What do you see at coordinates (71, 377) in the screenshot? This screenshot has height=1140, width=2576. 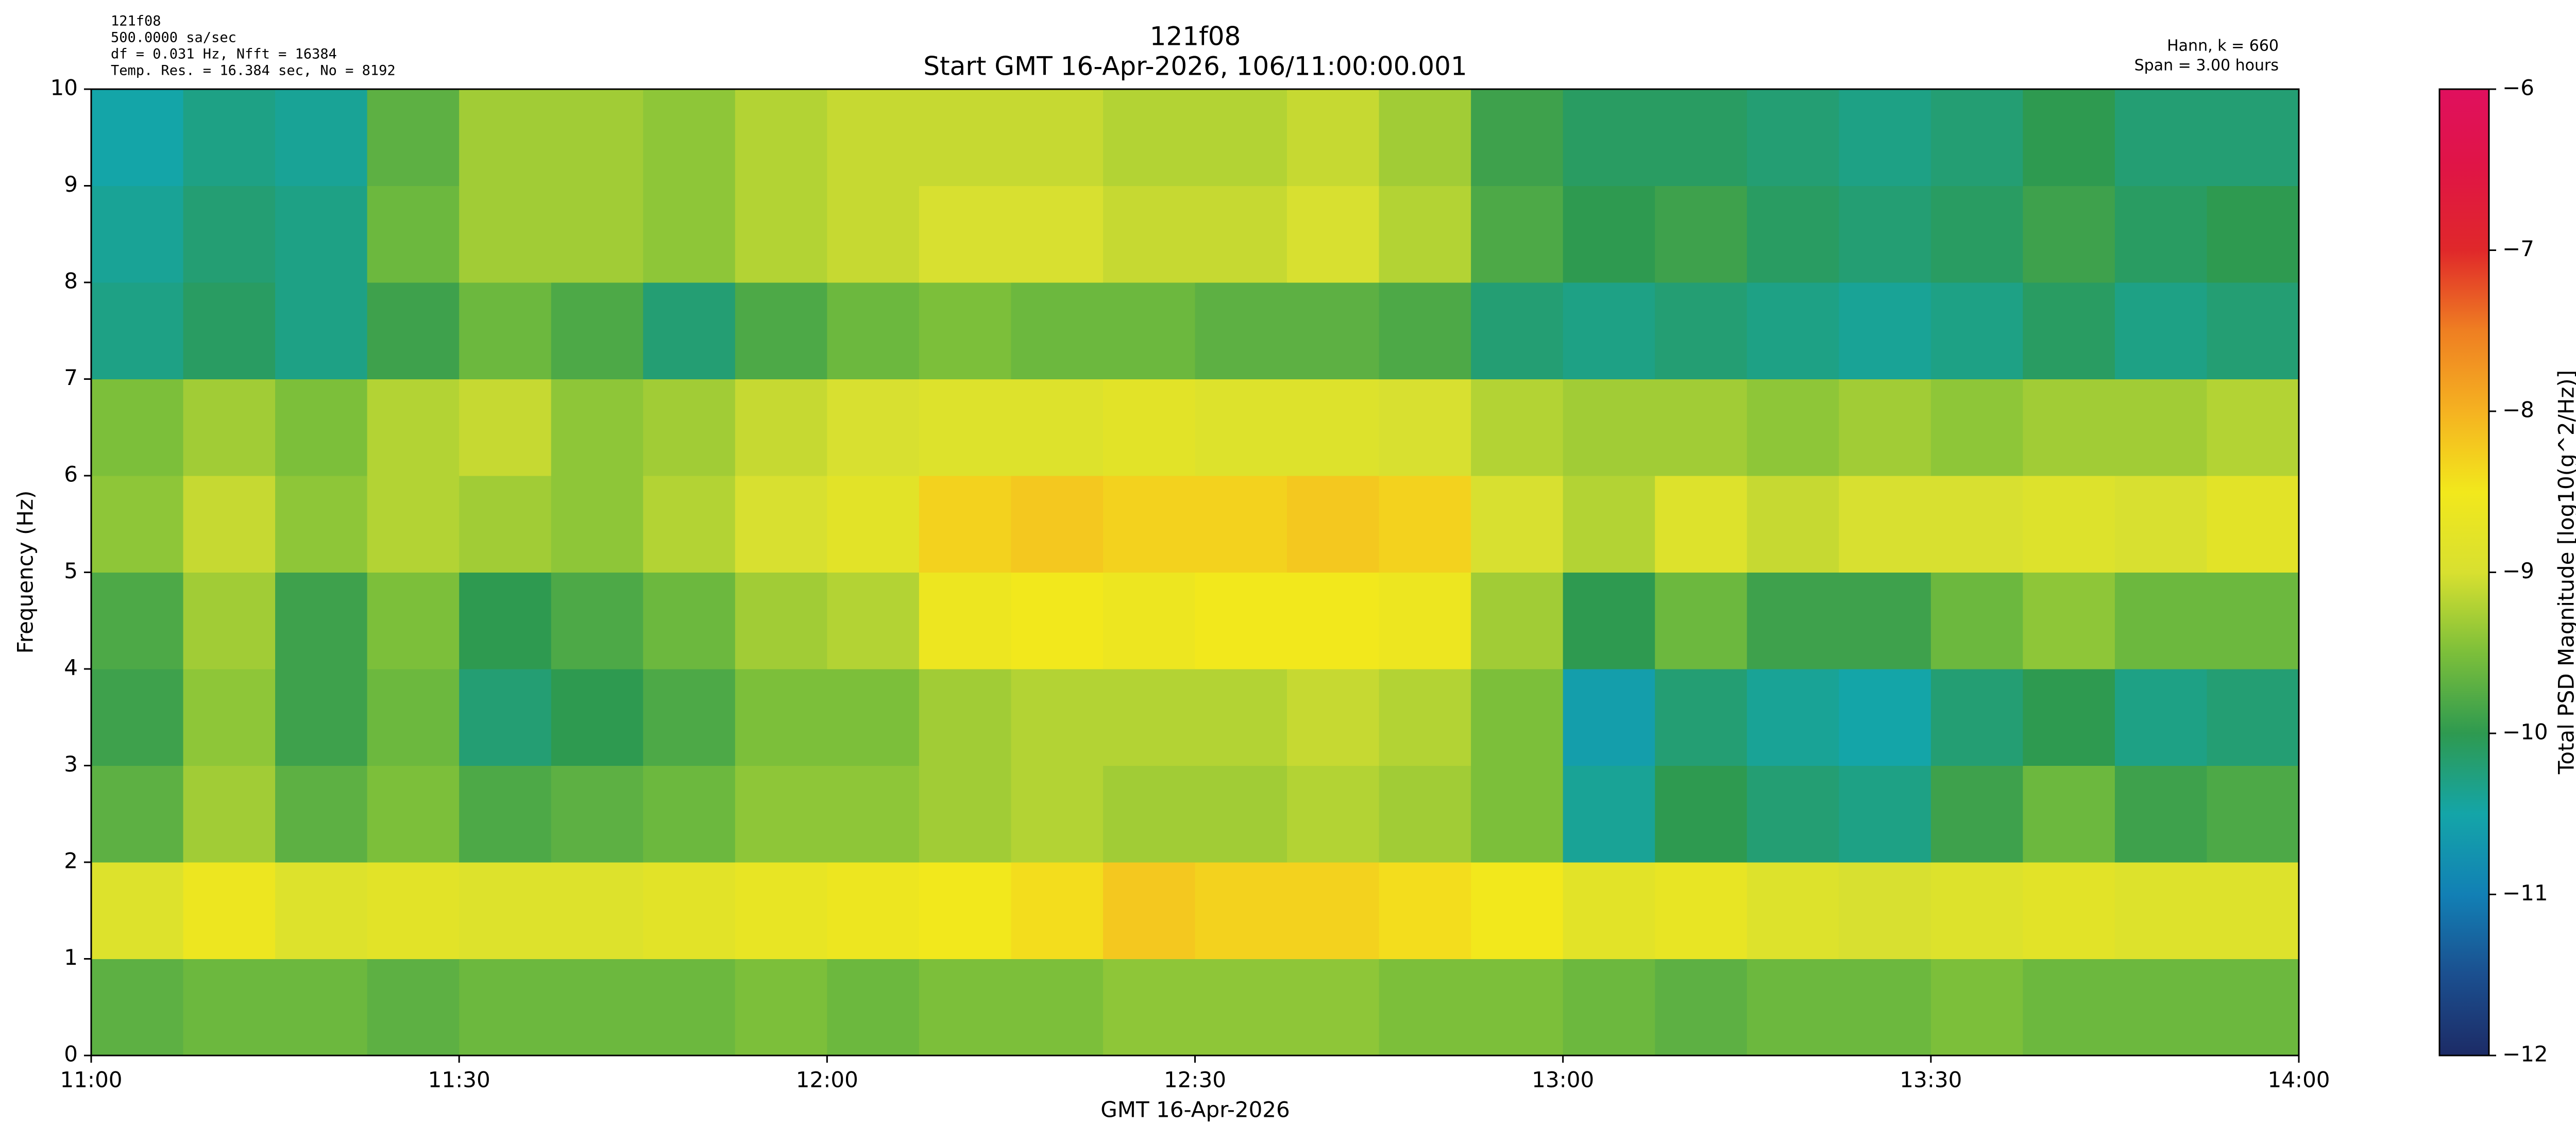 I see `y-tick-label: 7` at bounding box center [71, 377].